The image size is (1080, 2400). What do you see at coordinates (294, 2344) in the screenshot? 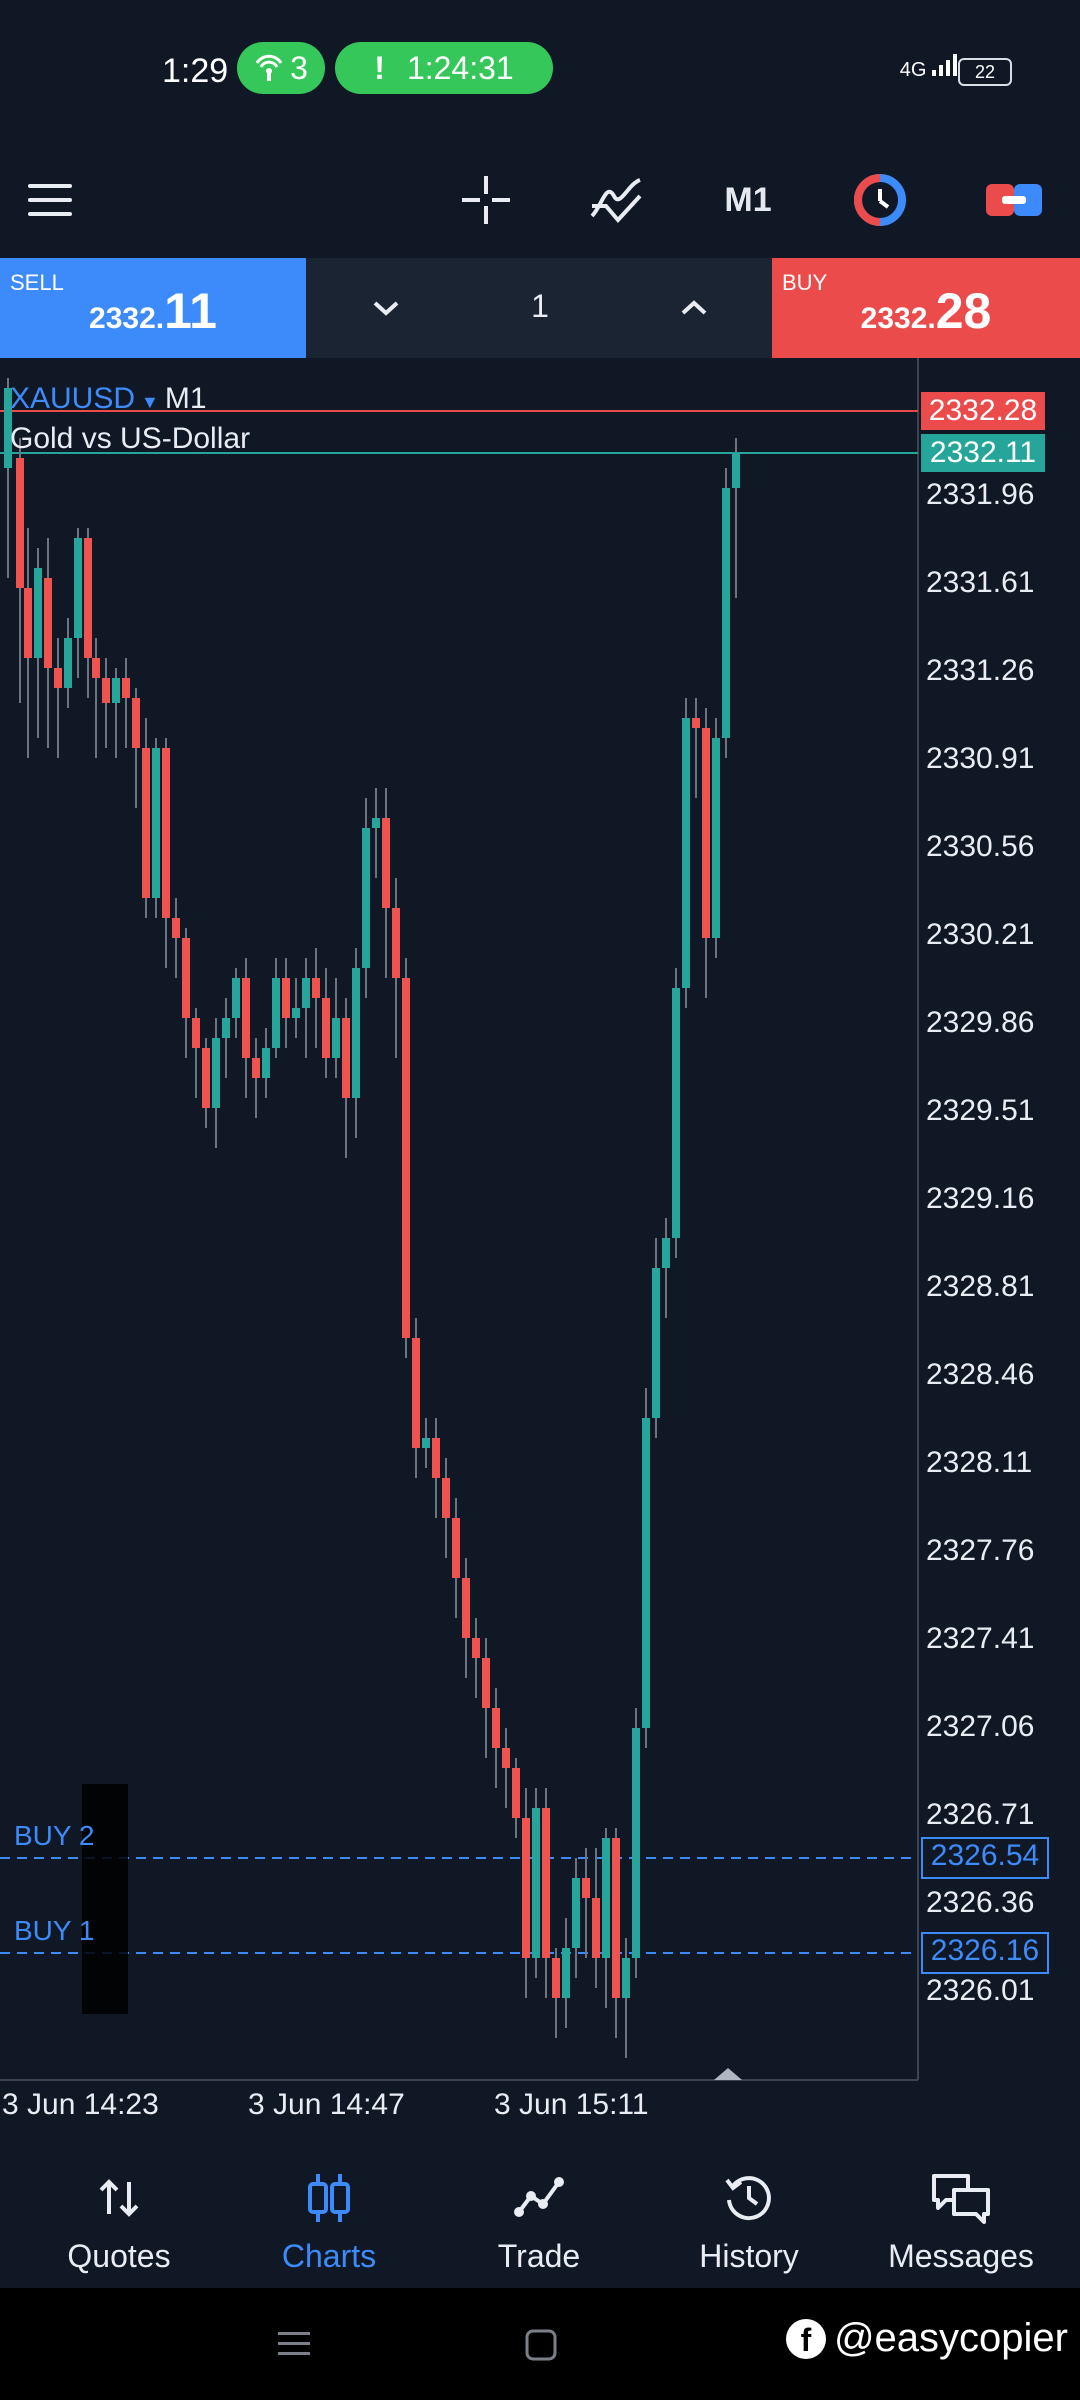
I see `recent-apps-icon` at bounding box center [294, 2344].